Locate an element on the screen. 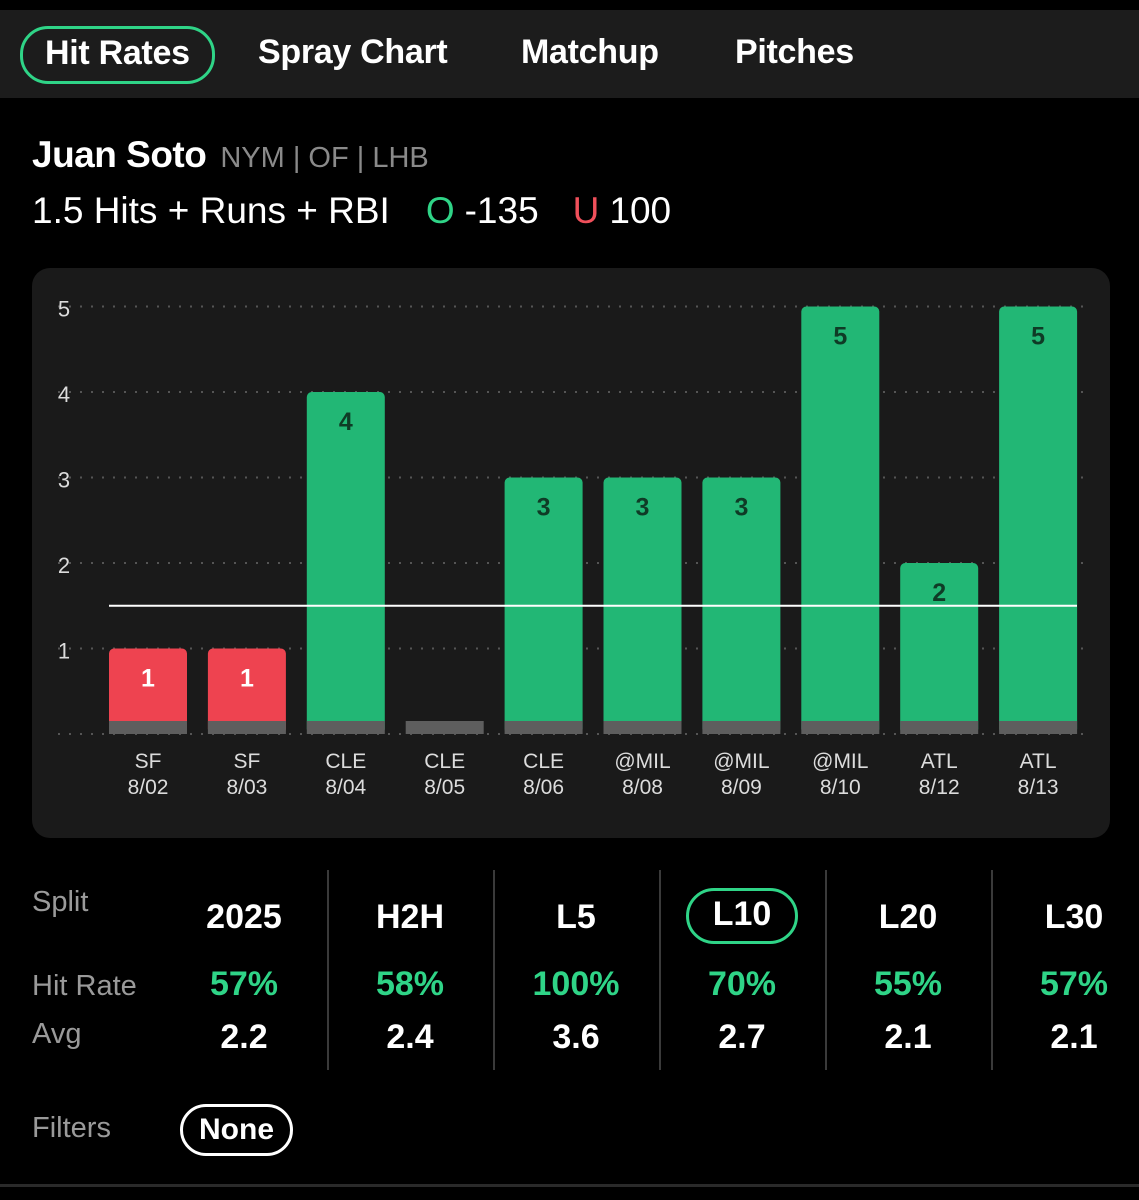 The width and height of the screenshot is (1139, 1200). split-name: L20 is located at coordinates (908, 917).